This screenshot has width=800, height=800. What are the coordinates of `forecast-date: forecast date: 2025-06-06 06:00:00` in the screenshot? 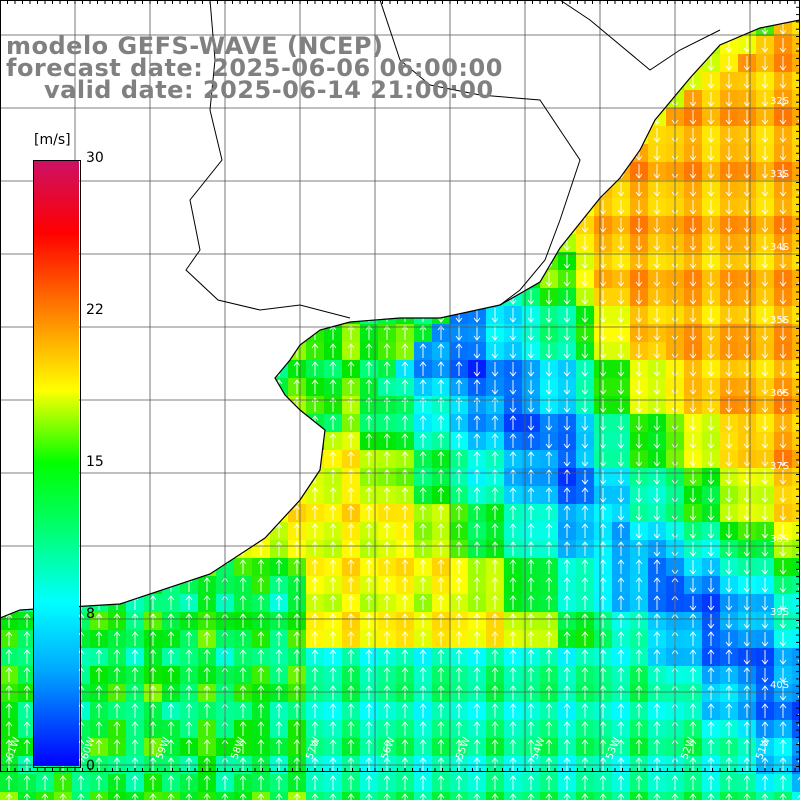 It's located at (254, 68).